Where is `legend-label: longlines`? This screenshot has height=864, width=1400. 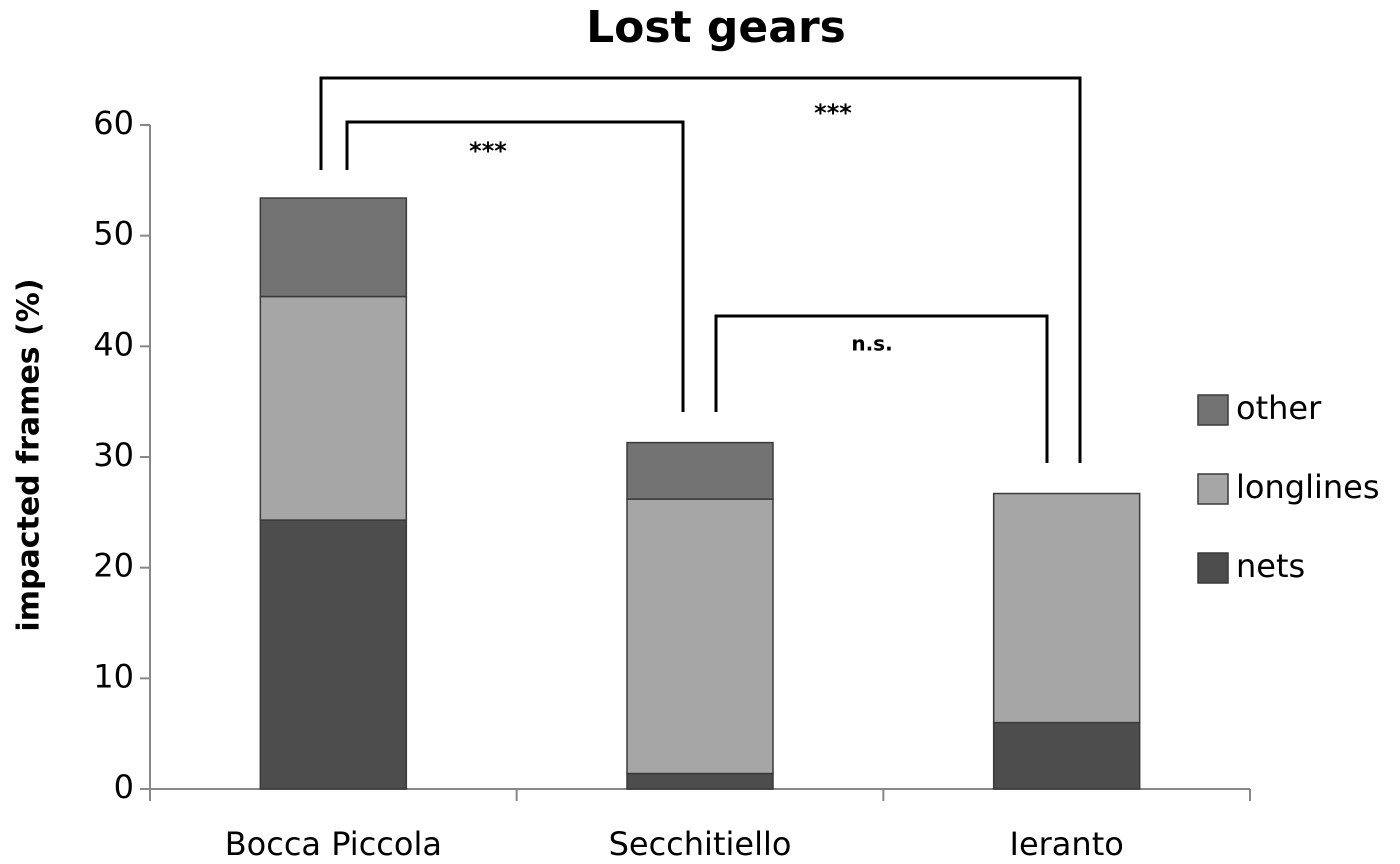
legend-label: longlines is located at coordinates (1307, 487).